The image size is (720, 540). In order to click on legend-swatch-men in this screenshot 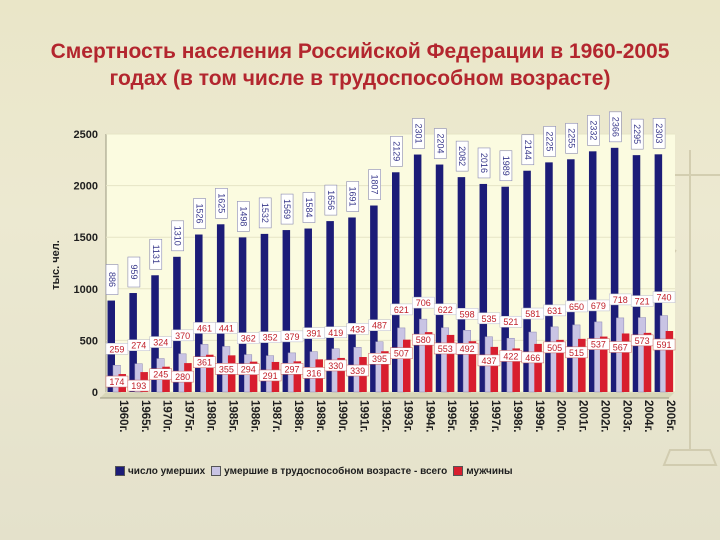, I will do `click(458, 471)`.